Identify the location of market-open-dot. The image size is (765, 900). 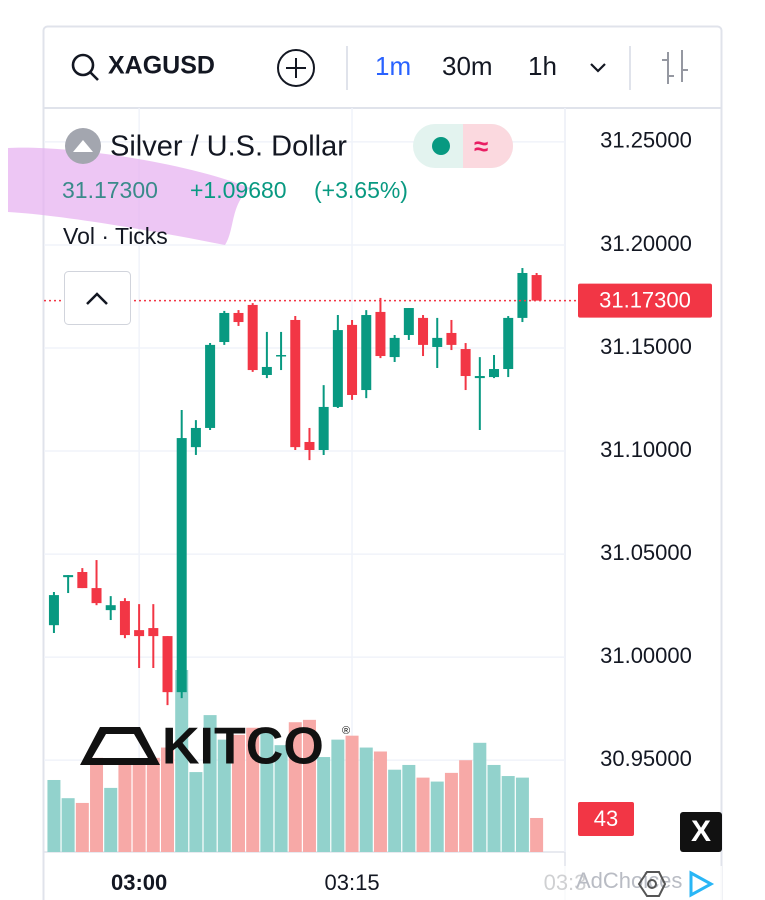
(441, 146).